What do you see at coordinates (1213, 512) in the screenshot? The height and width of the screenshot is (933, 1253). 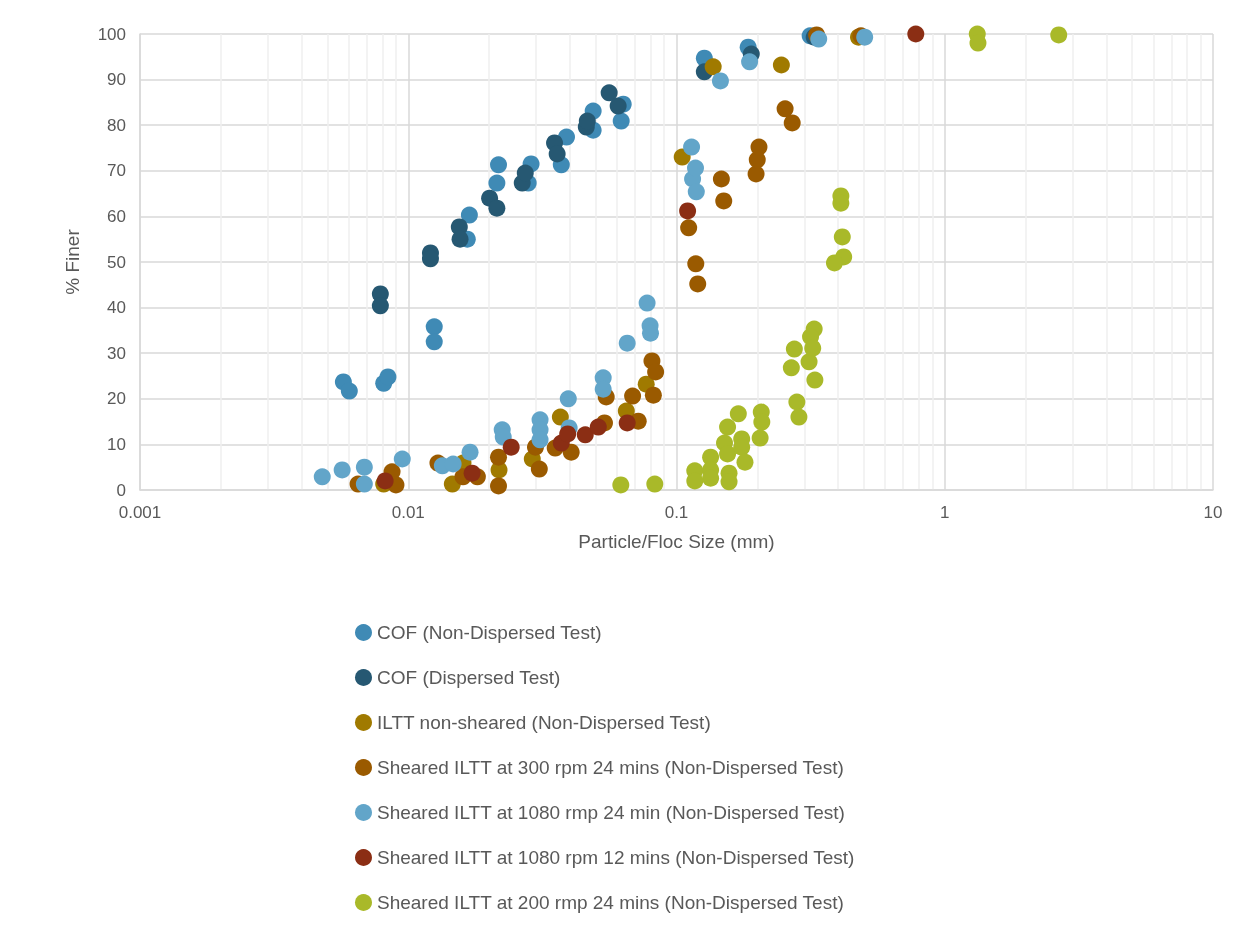 I see `x-tick-label: 10` at bounding box center [1213, 512].